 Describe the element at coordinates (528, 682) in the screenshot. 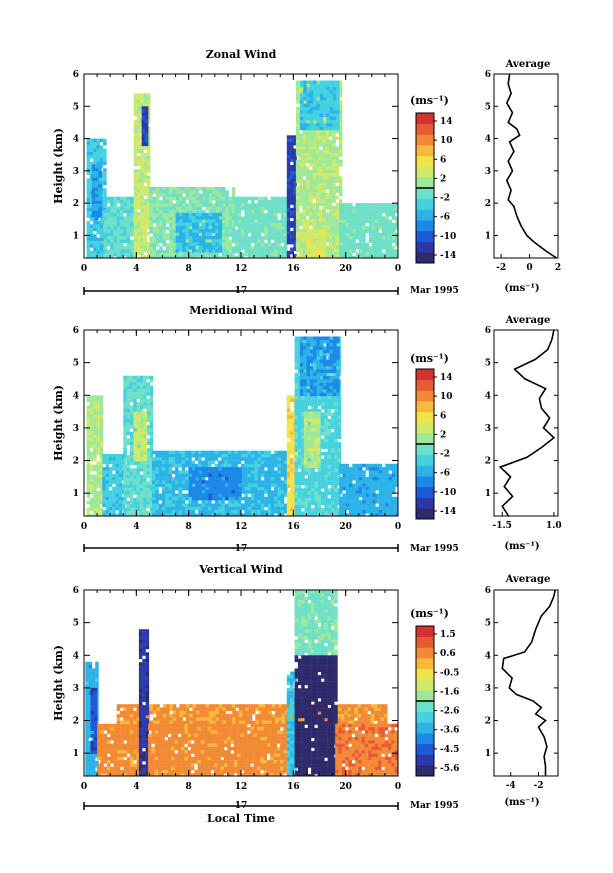

I see `average-profile-line` at that location.